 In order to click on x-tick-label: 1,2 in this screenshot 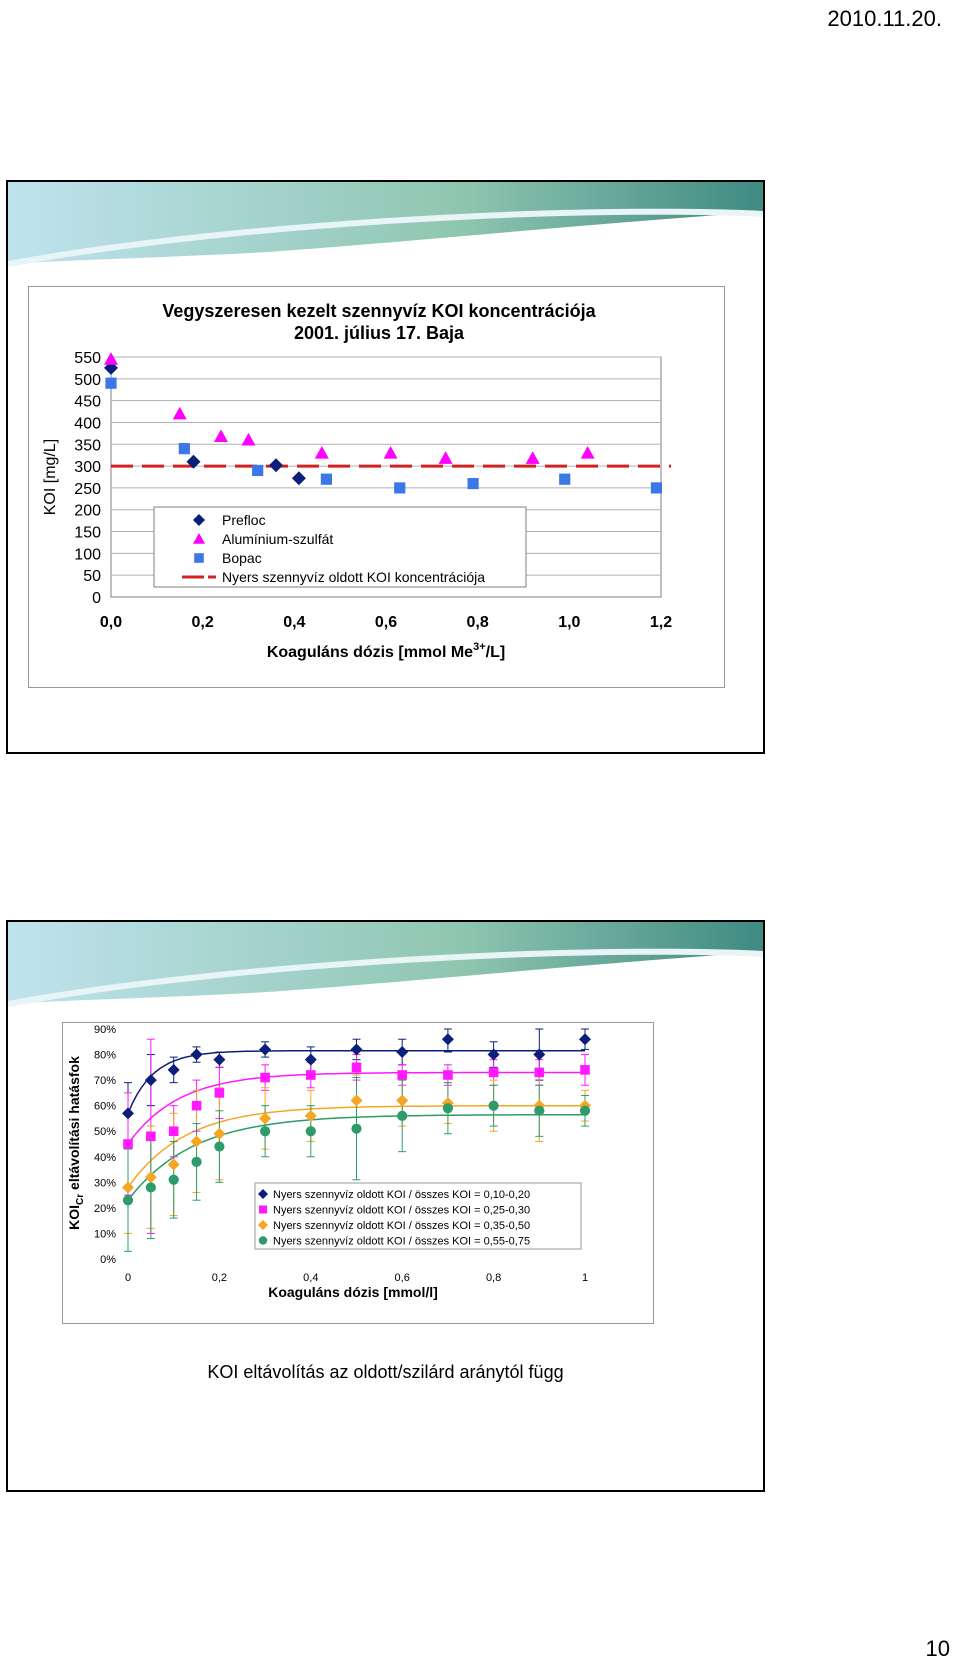, I will do `click(661, 622)`.